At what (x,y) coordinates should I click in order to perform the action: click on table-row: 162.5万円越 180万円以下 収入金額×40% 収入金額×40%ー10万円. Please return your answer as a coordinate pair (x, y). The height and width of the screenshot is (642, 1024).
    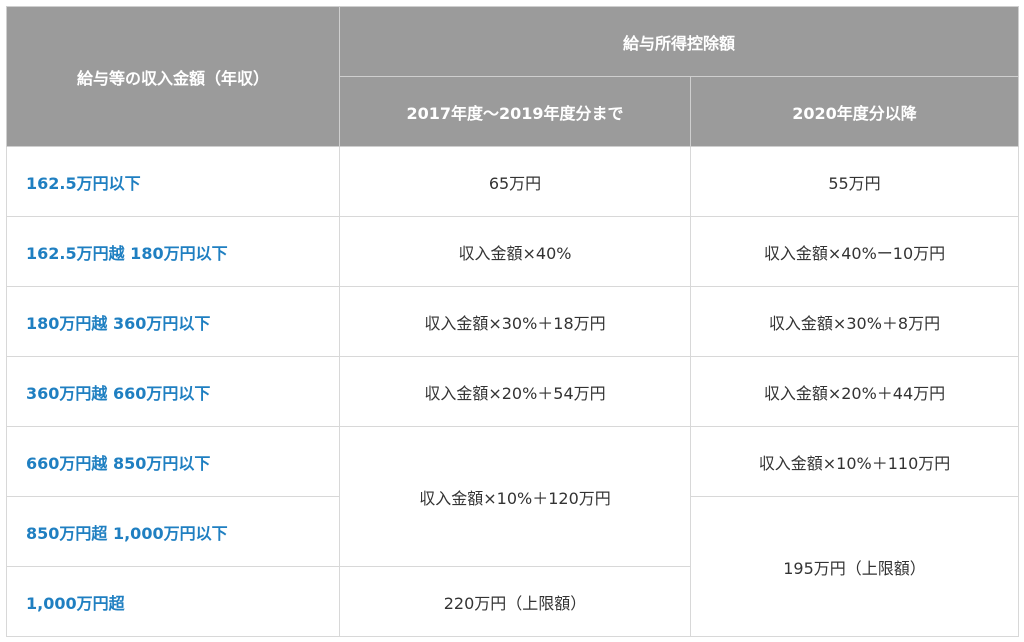
    Looking at the image, I should click on (513, 251).